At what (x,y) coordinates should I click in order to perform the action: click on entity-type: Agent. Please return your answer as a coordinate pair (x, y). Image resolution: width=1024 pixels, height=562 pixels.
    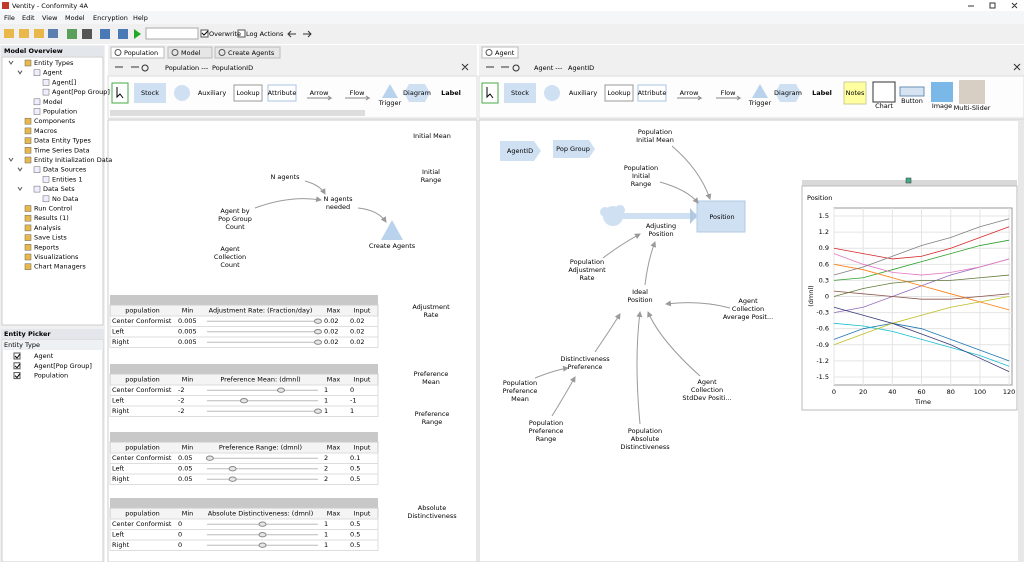
    Looking at the image, I should click on (44, 356).